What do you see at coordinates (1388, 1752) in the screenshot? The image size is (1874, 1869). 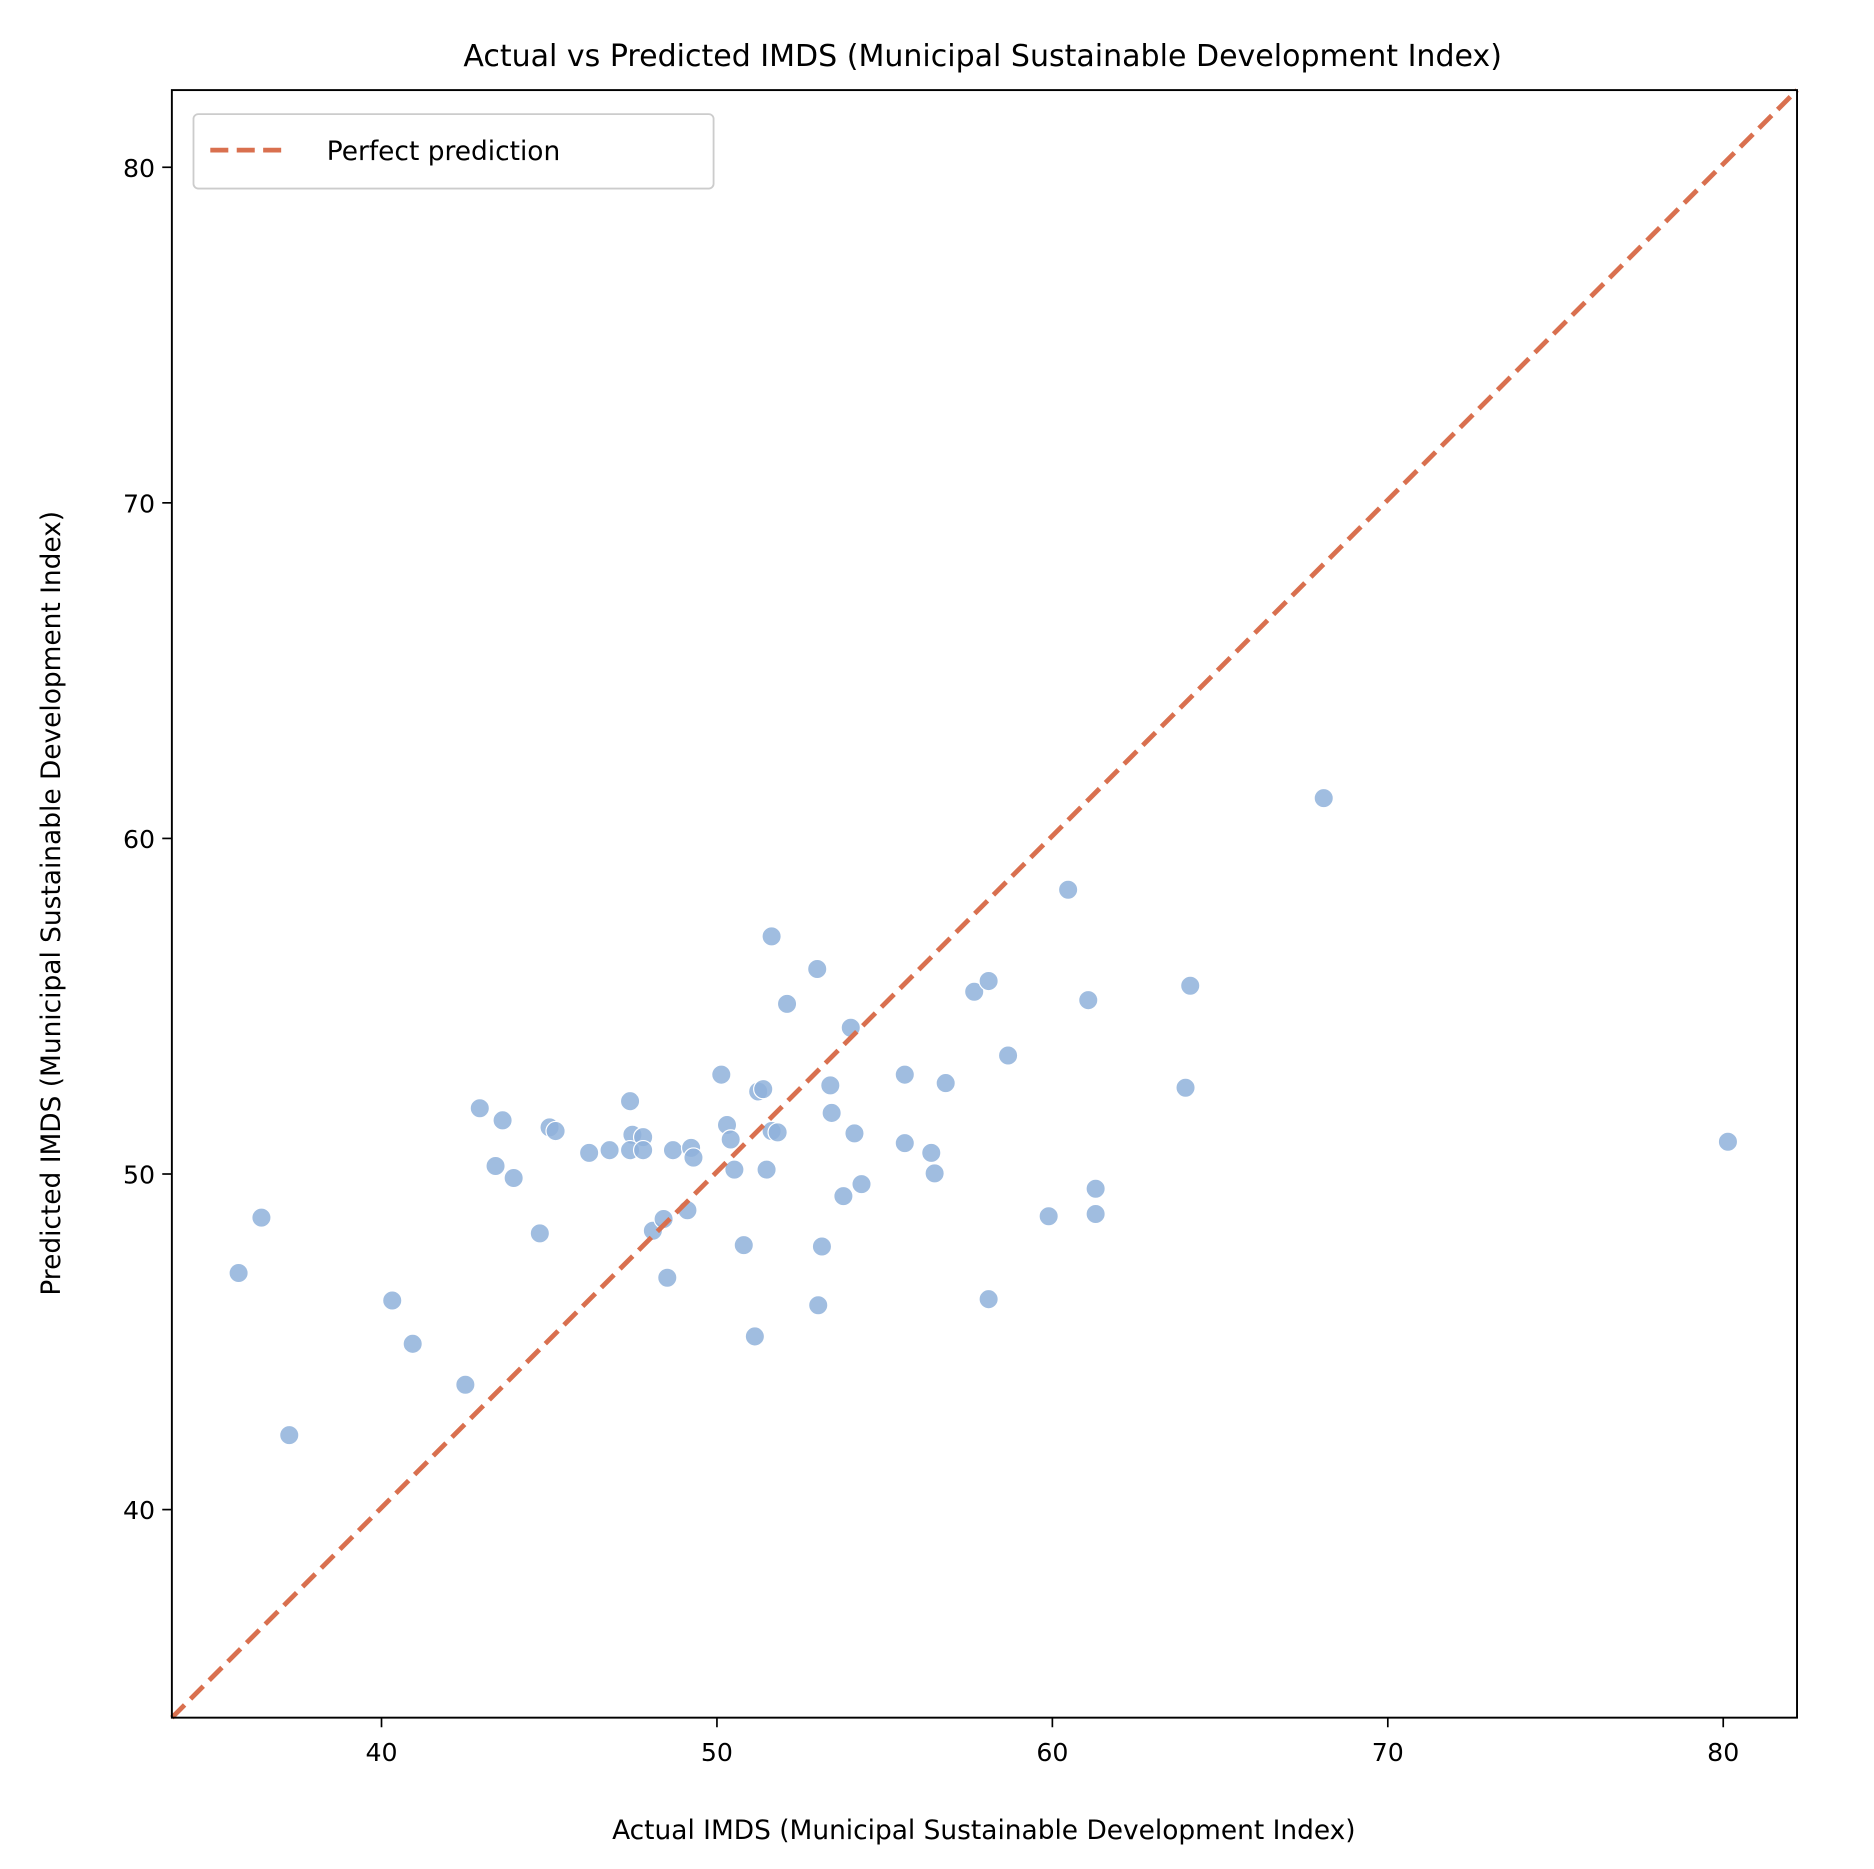 I see `x-tick-label: 70` at bounding box center [1388, 1752].